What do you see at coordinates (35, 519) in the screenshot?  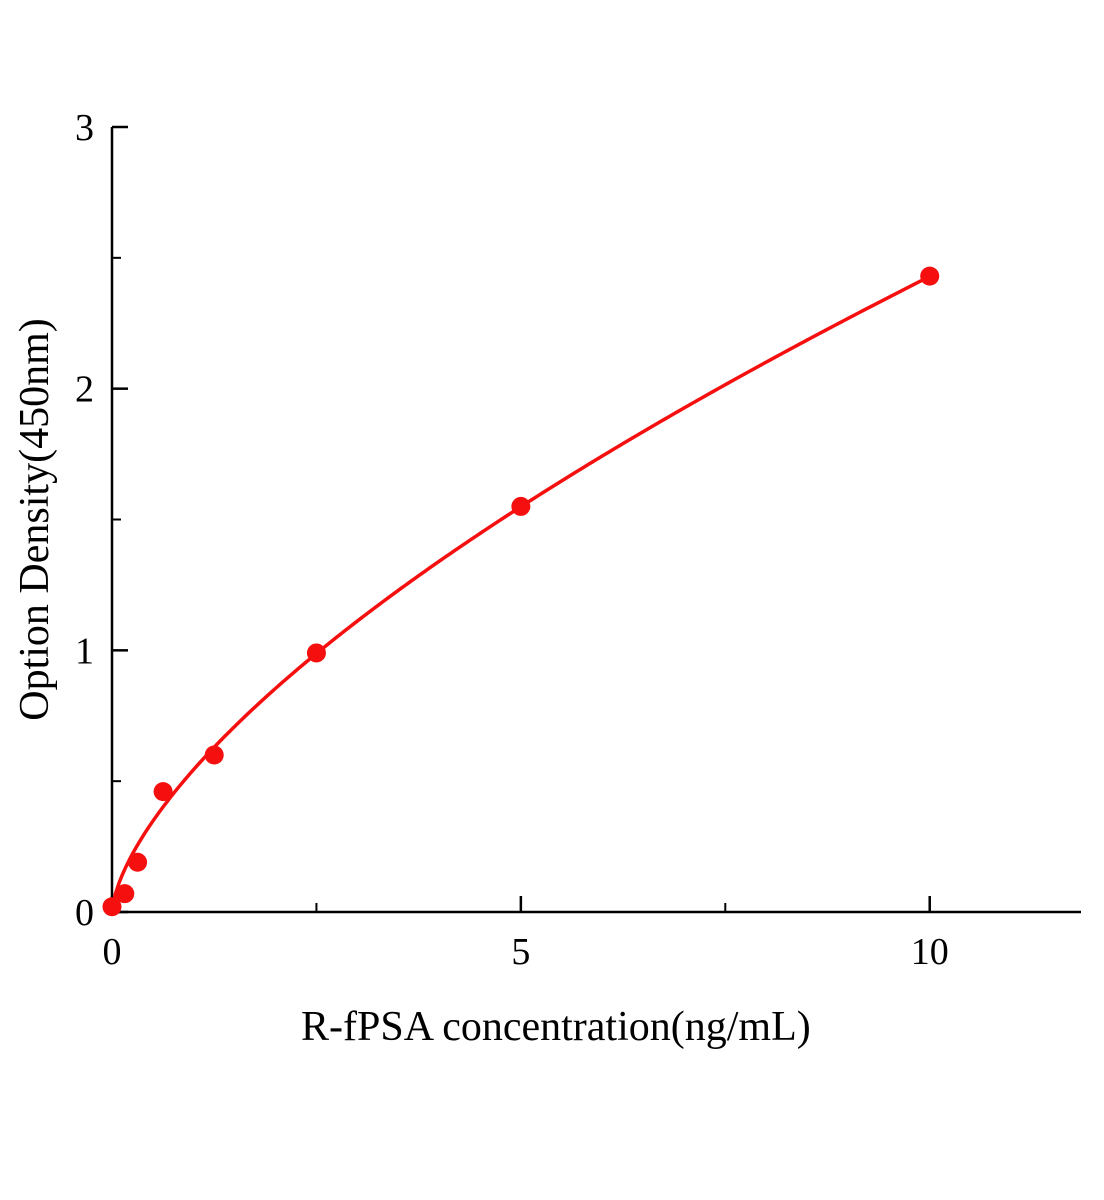 I see `y-axis-title: Option Density(450nm)` at bounding box center [35, 519].